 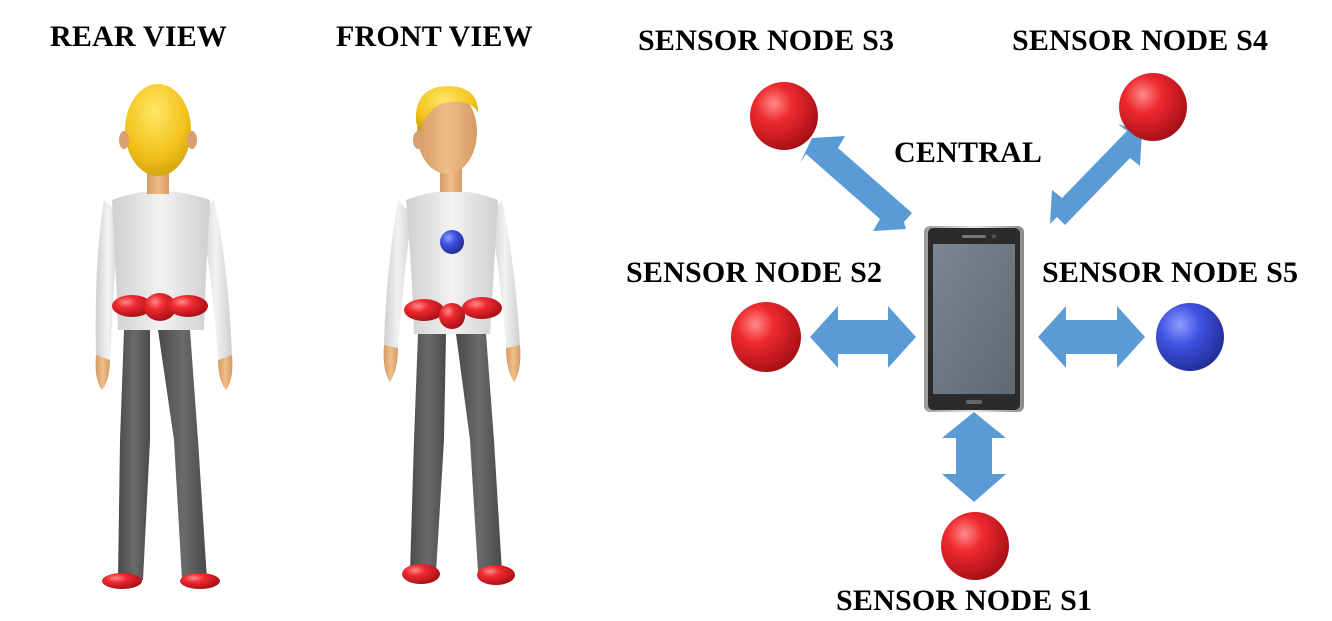 I want to click on arrow-s4-central, so click(x=1096, y=174).